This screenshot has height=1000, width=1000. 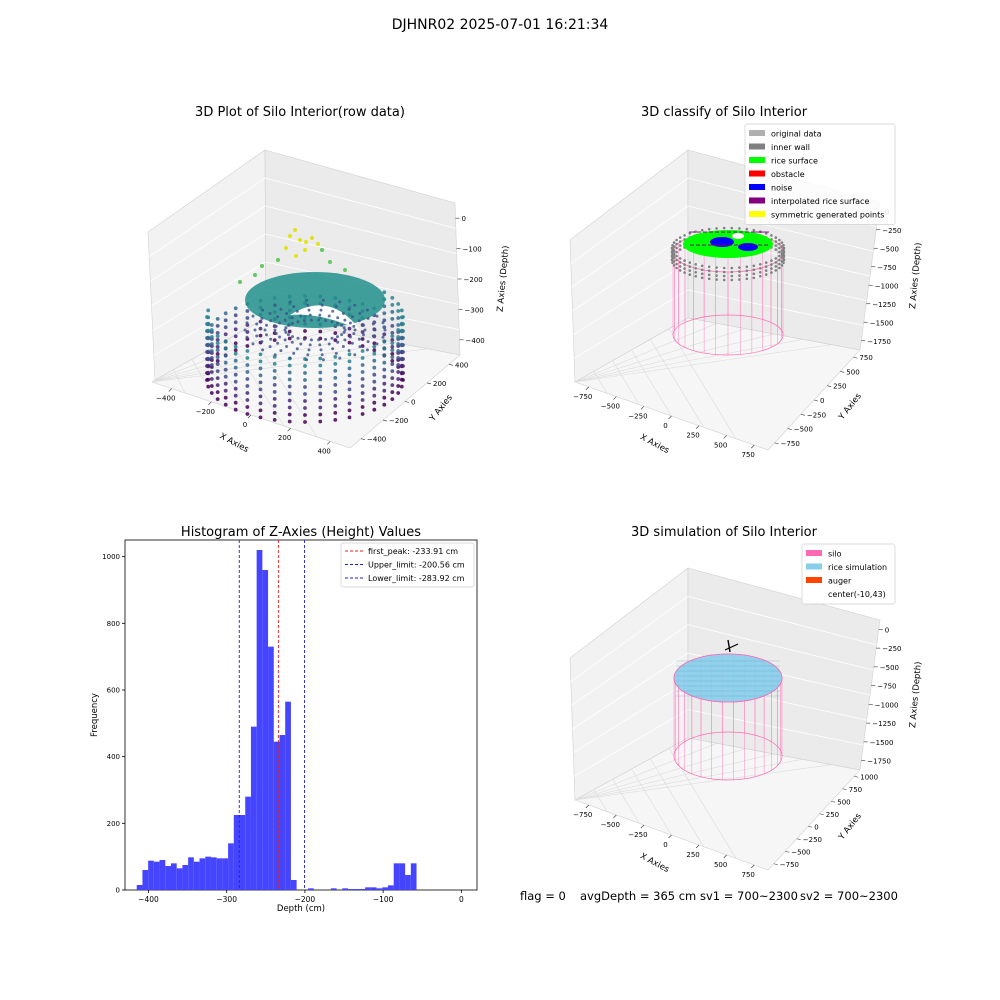 I want to click on panel4-x-tick: −250, so click(x=637, y=835).